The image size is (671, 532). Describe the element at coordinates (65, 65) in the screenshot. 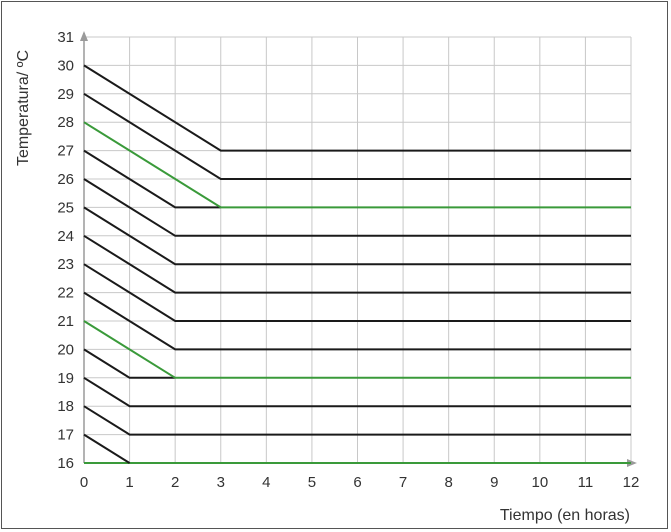

I see `y-tick-label: 30` at that location.